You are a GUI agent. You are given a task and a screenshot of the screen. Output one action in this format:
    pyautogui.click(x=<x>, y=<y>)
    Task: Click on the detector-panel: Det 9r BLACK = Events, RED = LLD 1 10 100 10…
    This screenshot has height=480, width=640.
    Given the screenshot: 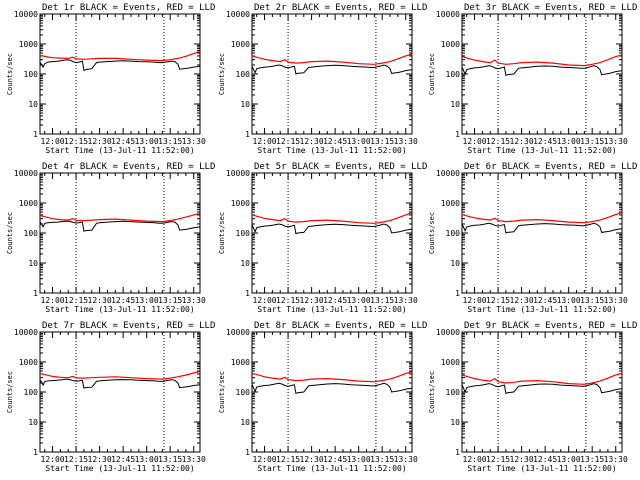 What is the action you would take?
    pyautogui.click(x=532, y=397)
    